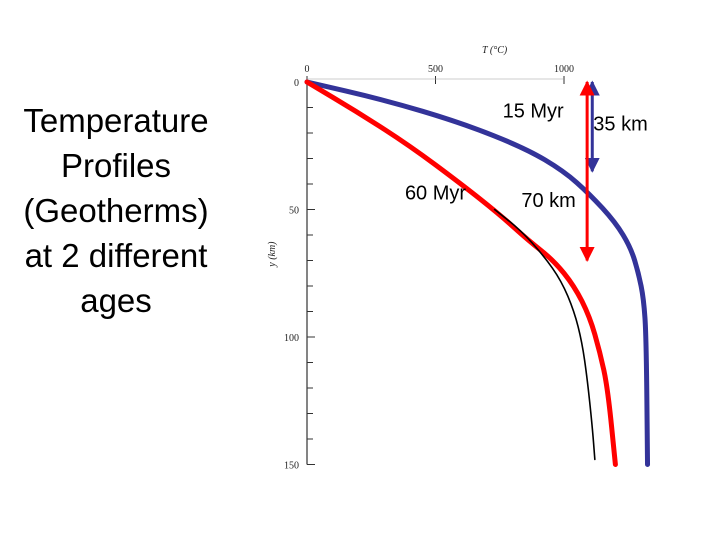 The height and width of the screenshot is (540, 720). I want to click on y-tick-label: 50, so click(294, 211).